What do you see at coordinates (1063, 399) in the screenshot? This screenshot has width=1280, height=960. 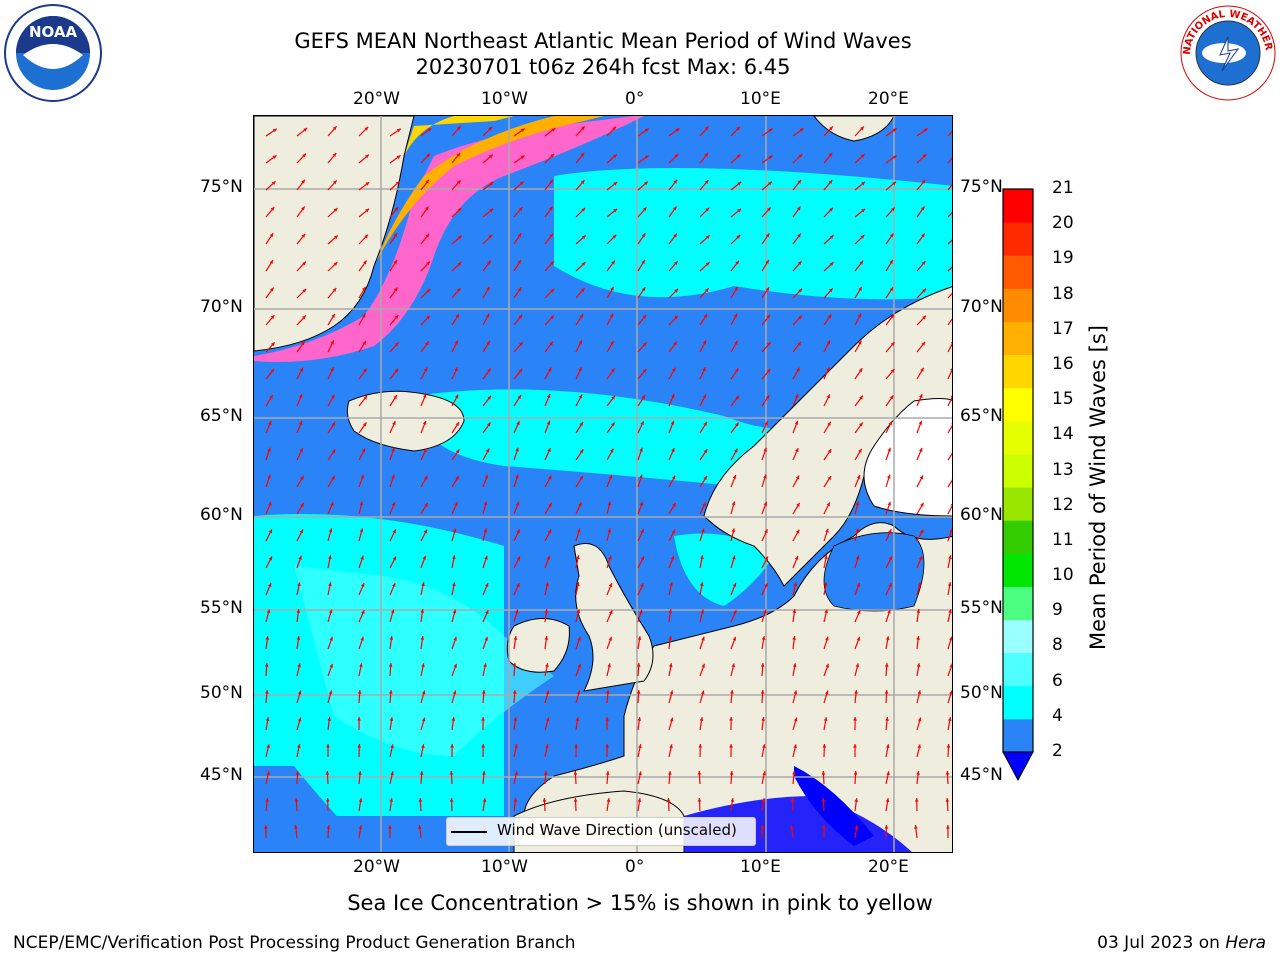 I see `colorbar-tick-label: 15` at bounding box center [1063, 399].